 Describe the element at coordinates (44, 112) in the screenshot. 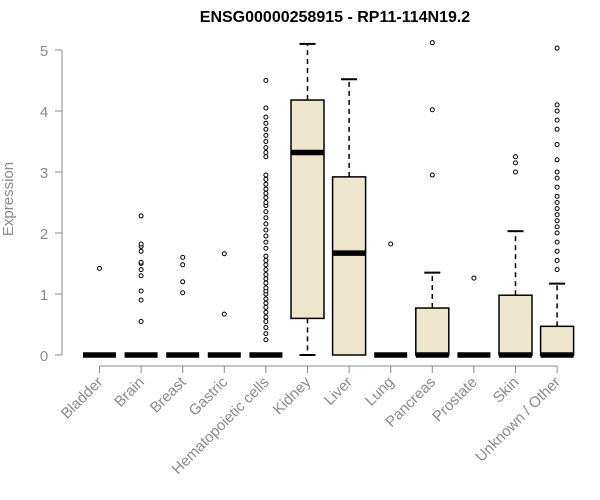

I see `y-tick-label: 4` at that location.